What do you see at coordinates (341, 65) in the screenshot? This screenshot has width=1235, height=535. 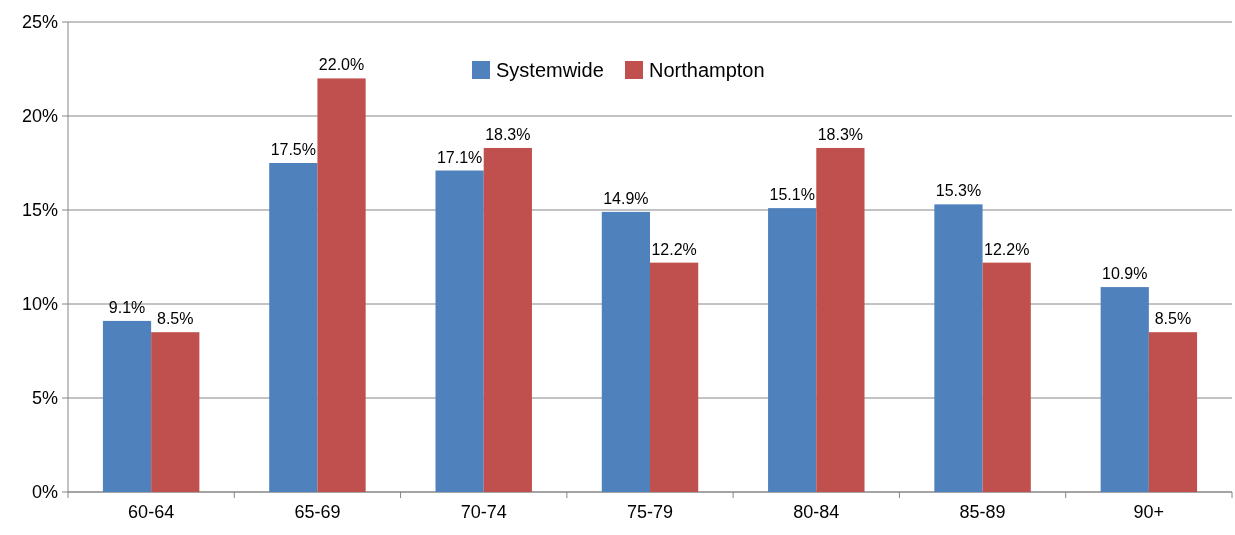 I see `data-label: 22.0%` at bounding box center [341, 65].